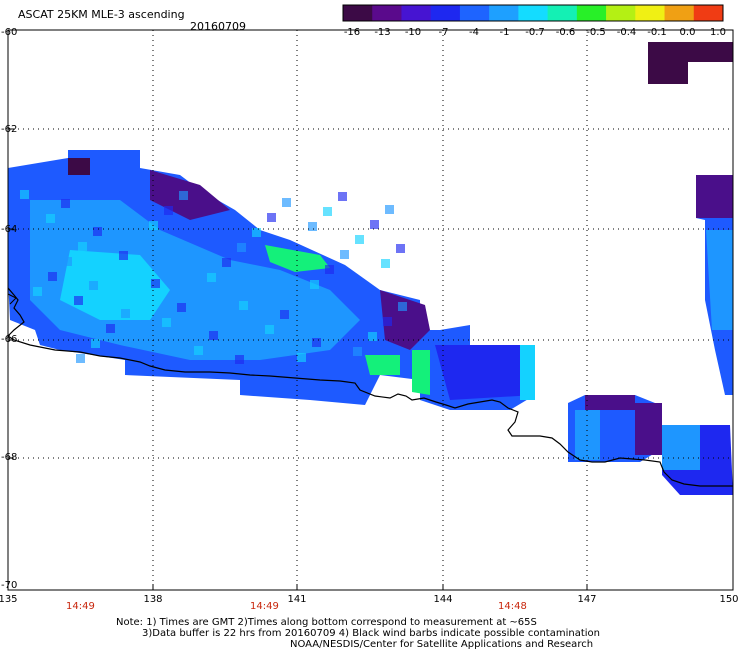 The height and width of the screenshot is (650, 740). I want to click on swath-top-right, so click(690, 63).